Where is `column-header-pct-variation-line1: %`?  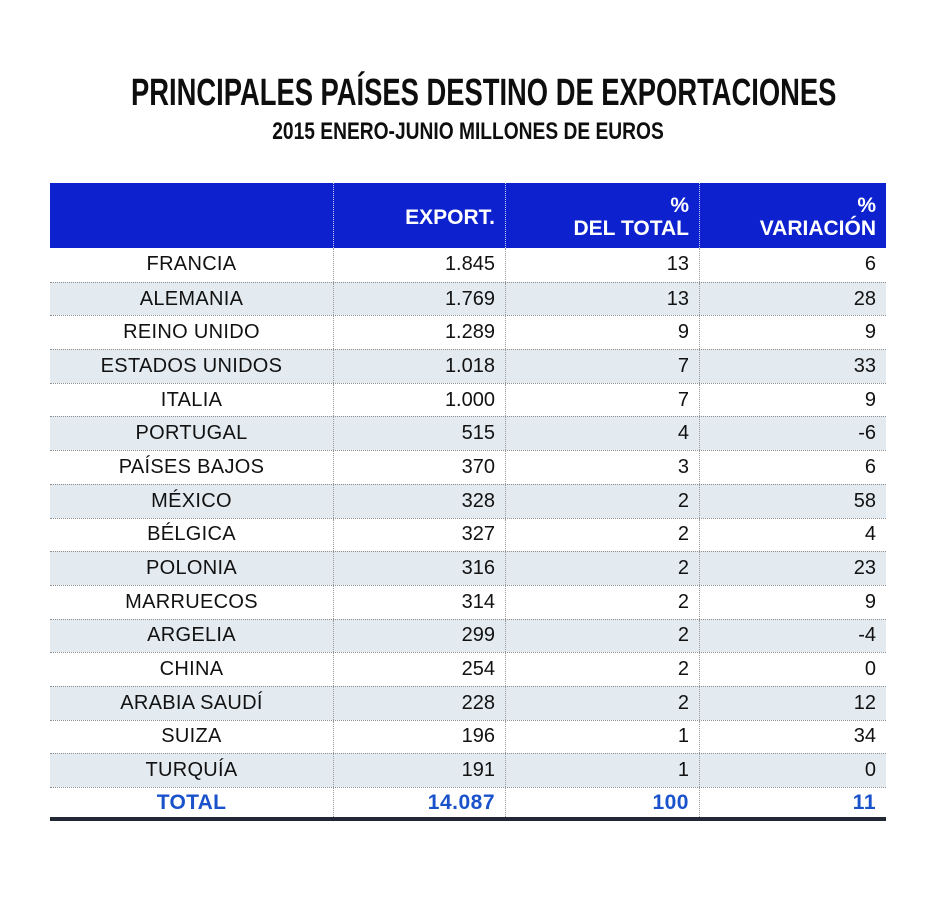 column-header-pct-variation-line1: % is located at coordinates (866, 205).